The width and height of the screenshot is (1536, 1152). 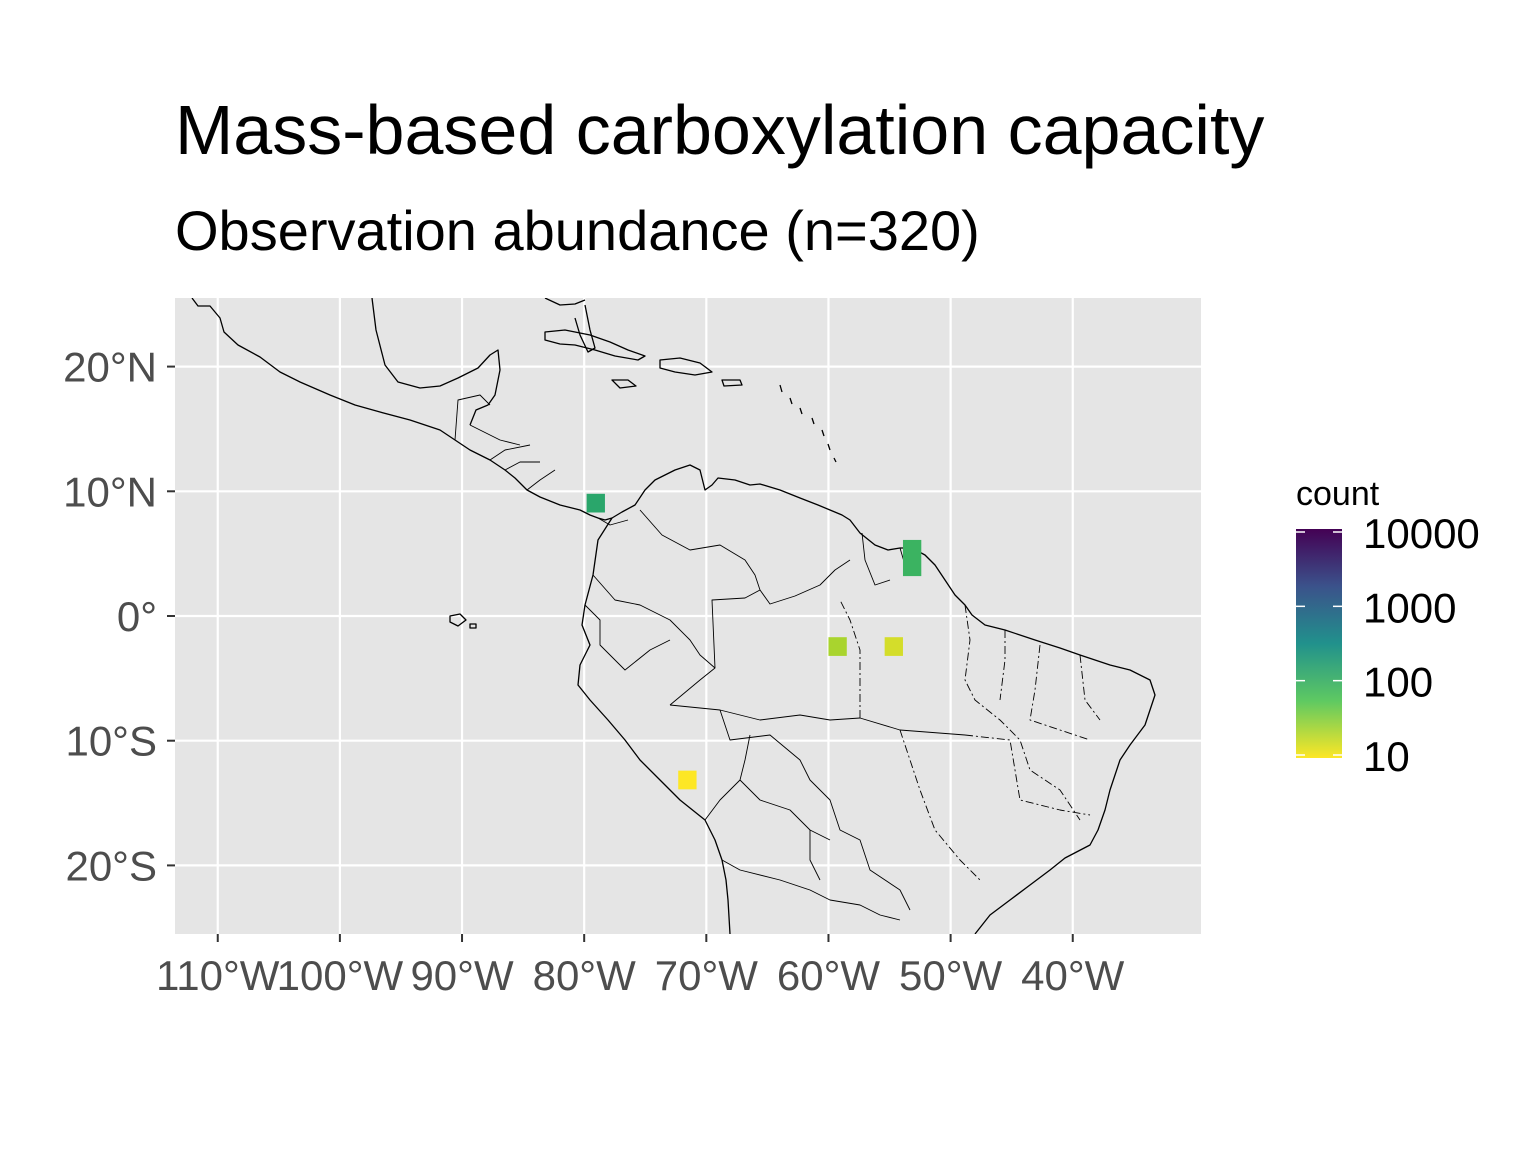 I want to click on x-tick-label: 110°W, so click(x=218, y=975).